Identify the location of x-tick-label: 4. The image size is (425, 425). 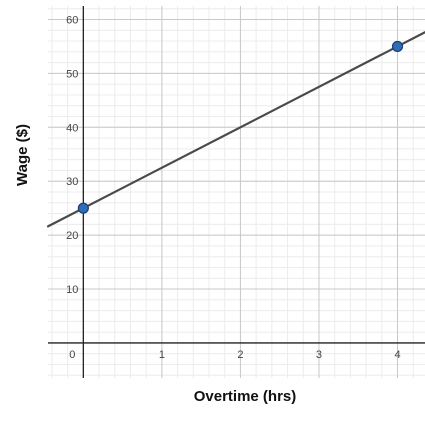
(397, 355).